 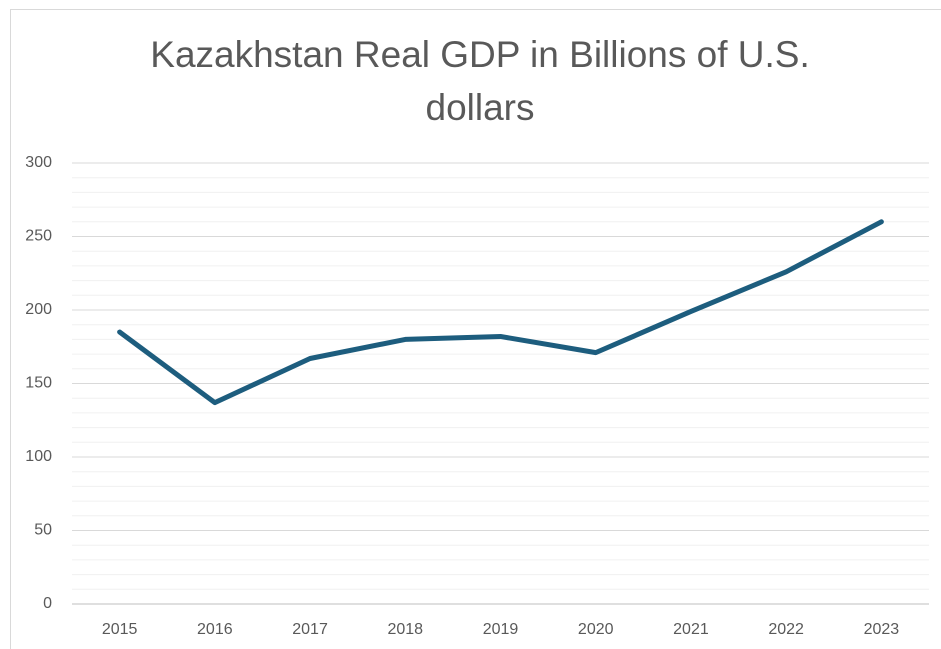 What do you see at coordinates (405, 629) in the screenshot?
I see `x-tick-label: 2018` at bounding box center [405, 629].